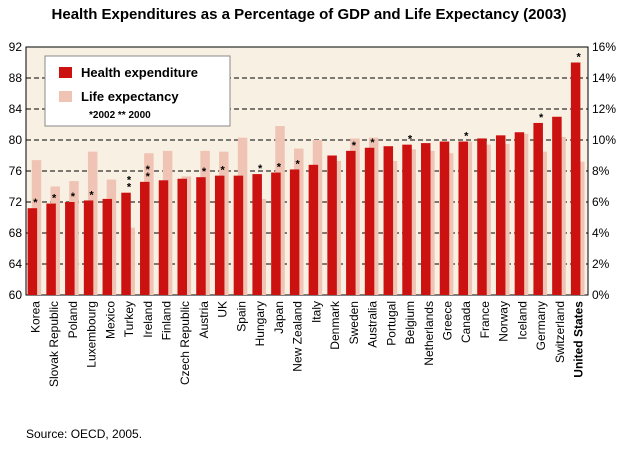 The image size is (618, 450). I want to click on category-label: Austria, so click(204, 320).